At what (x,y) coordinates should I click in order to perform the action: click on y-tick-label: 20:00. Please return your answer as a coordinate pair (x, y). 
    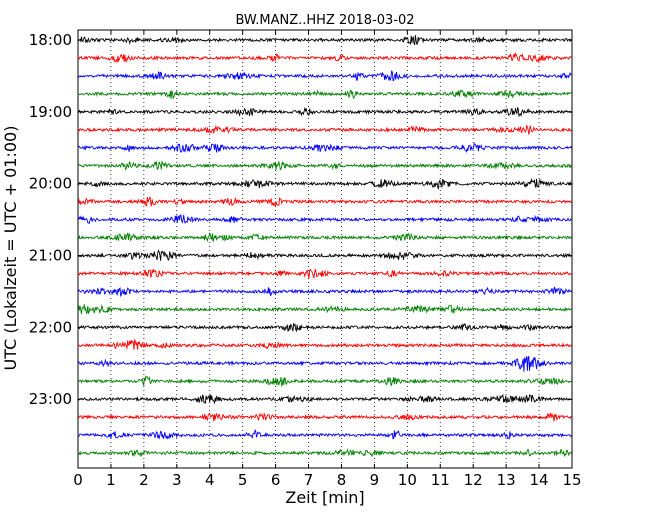
    Looking at the image, I should click on (50, 184).